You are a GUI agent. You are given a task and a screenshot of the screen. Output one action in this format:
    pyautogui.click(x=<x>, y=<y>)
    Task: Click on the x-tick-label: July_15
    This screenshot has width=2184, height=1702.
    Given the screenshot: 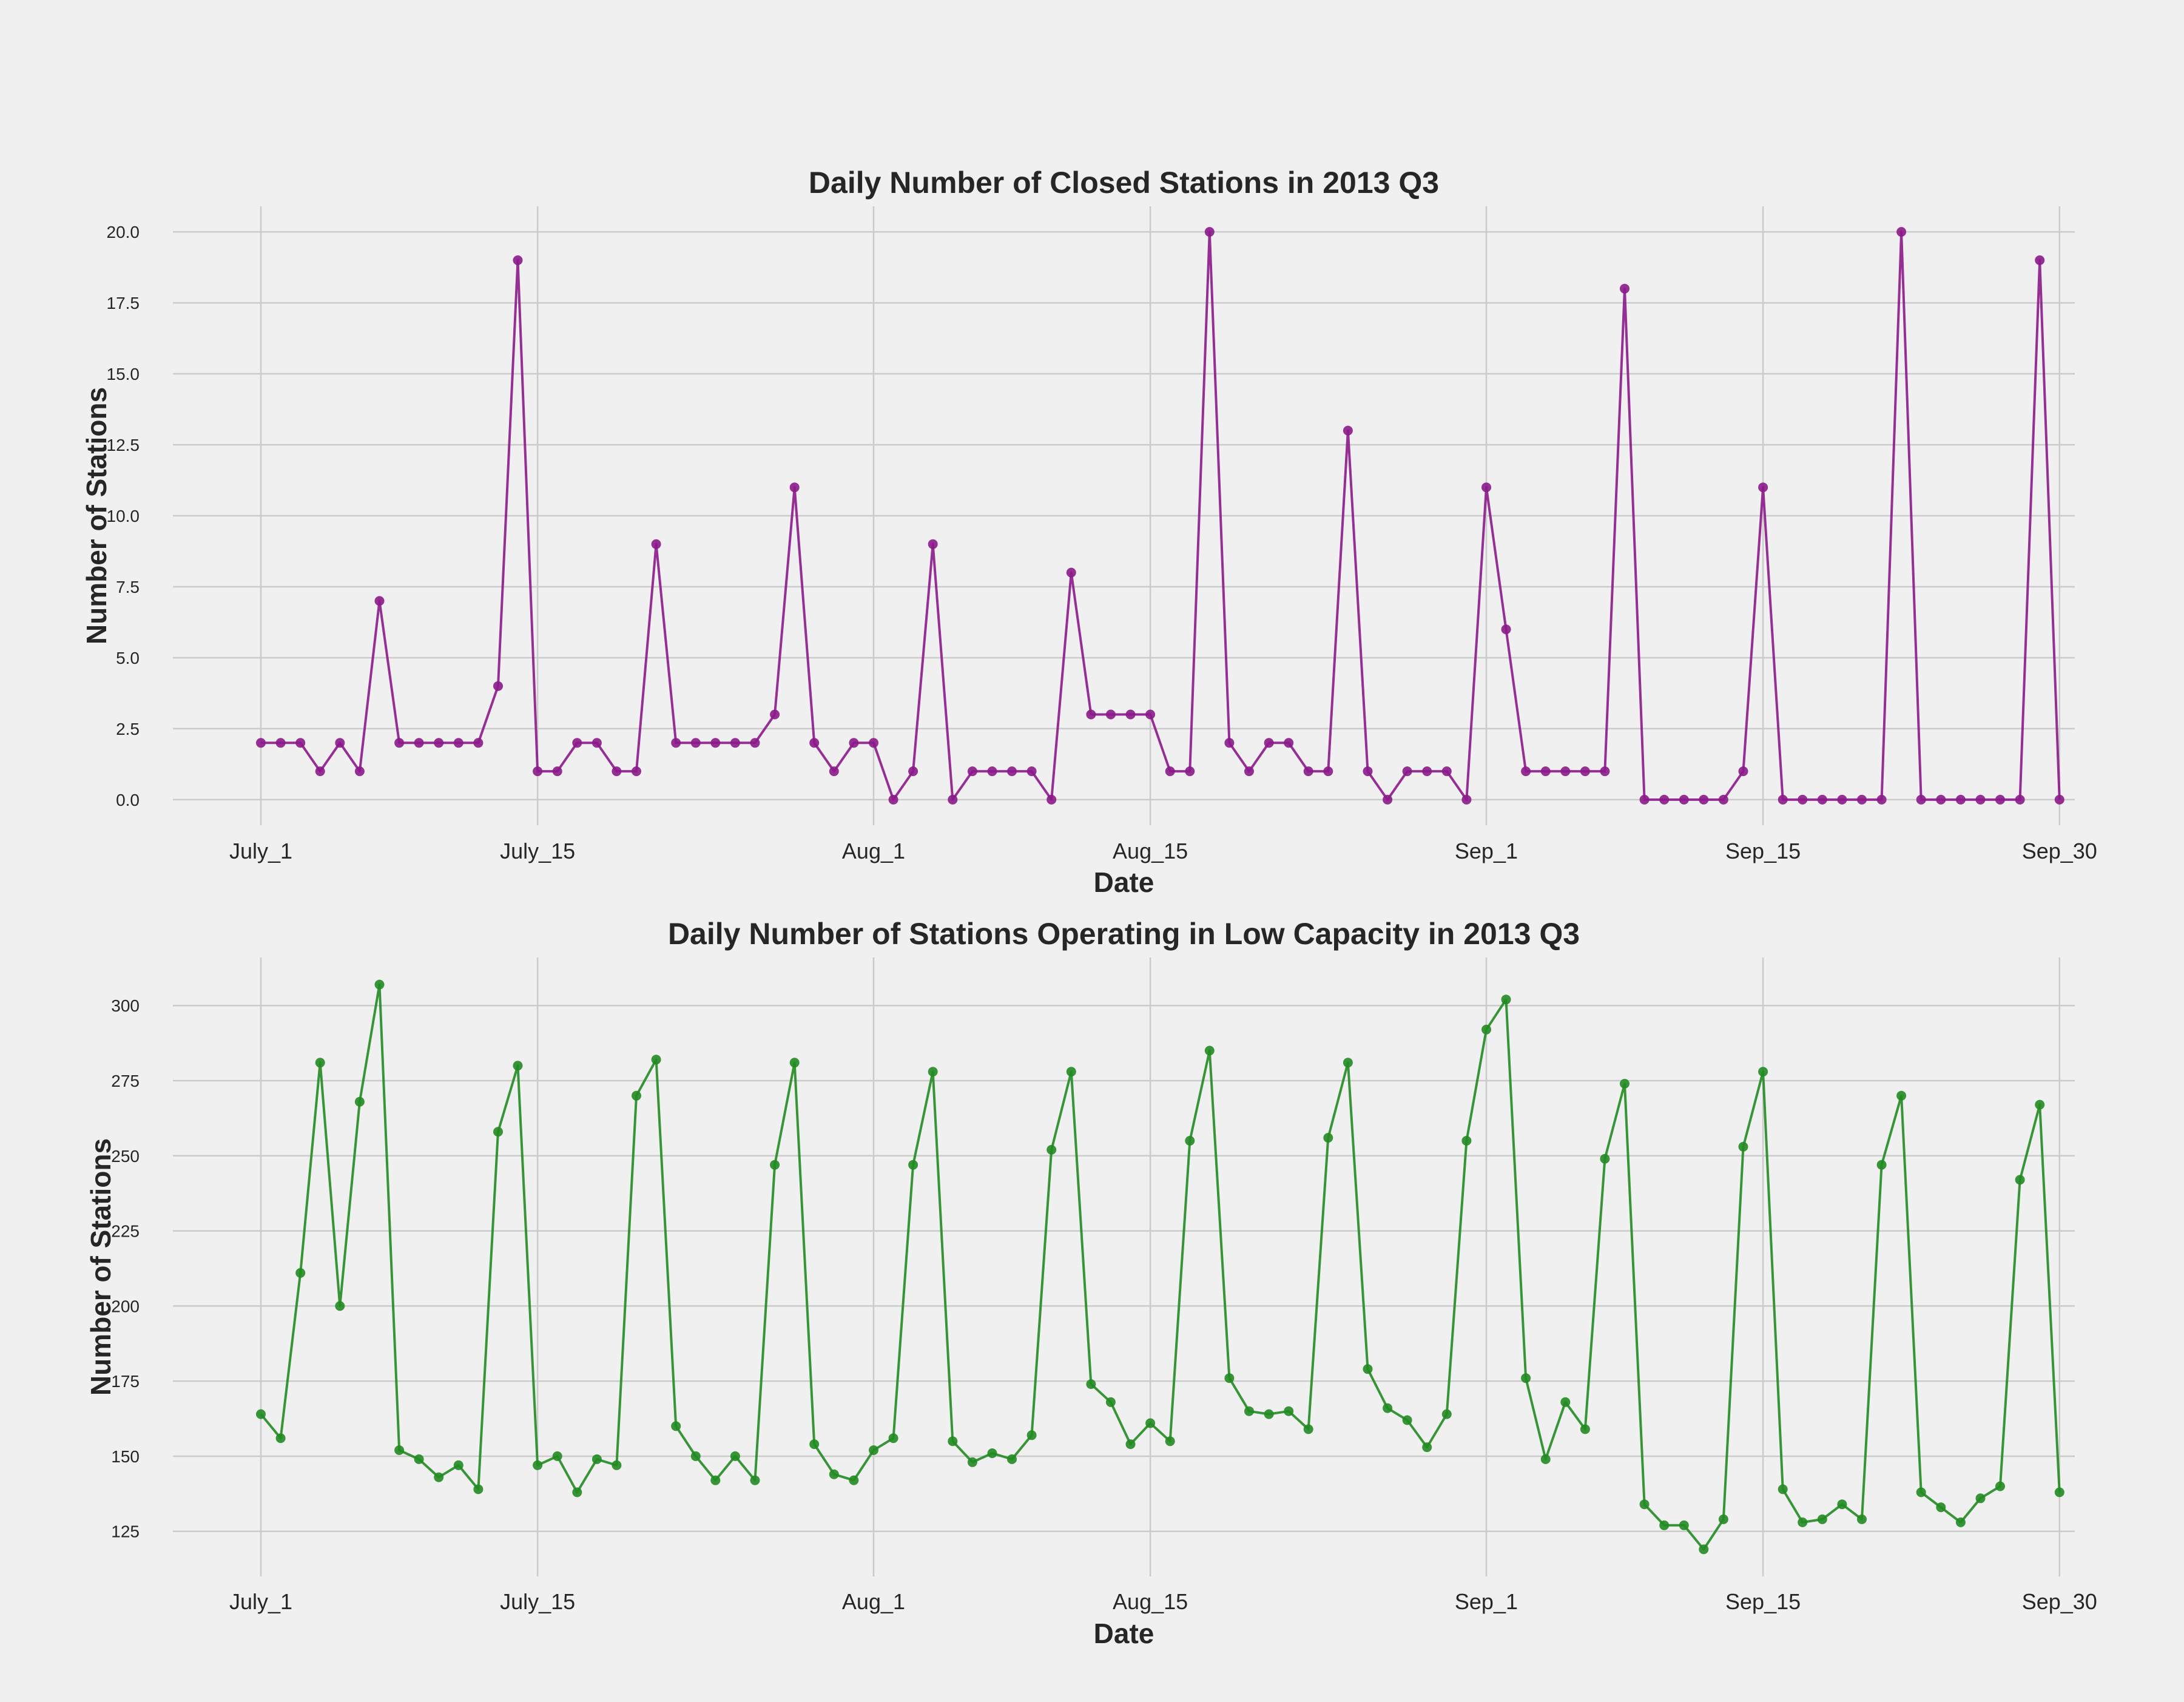 What is the action you would take?
    pyautogui.click(x=537, y=1602)
    